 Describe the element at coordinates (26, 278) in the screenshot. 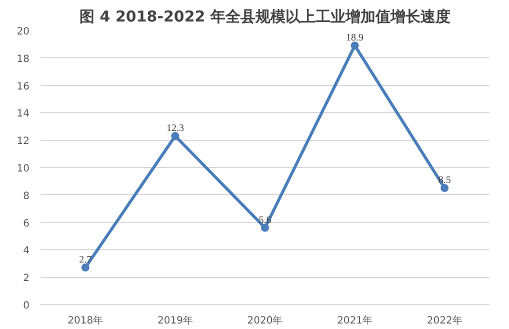

I see `y-tick-label: 2` at that location.